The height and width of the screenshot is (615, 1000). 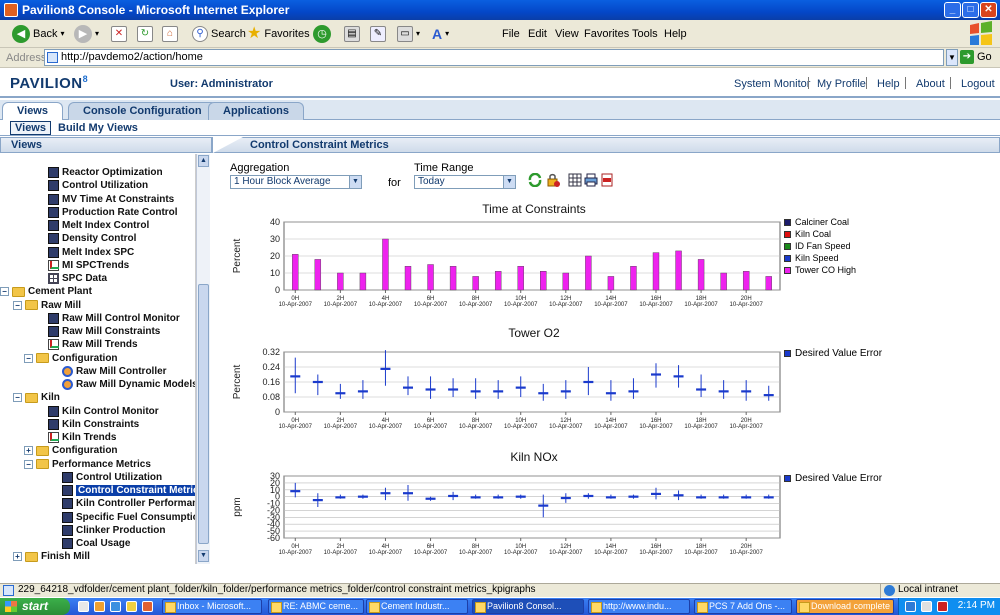 I want to click on system-monitor-link: System Monitor, so click(x=772, y=84).